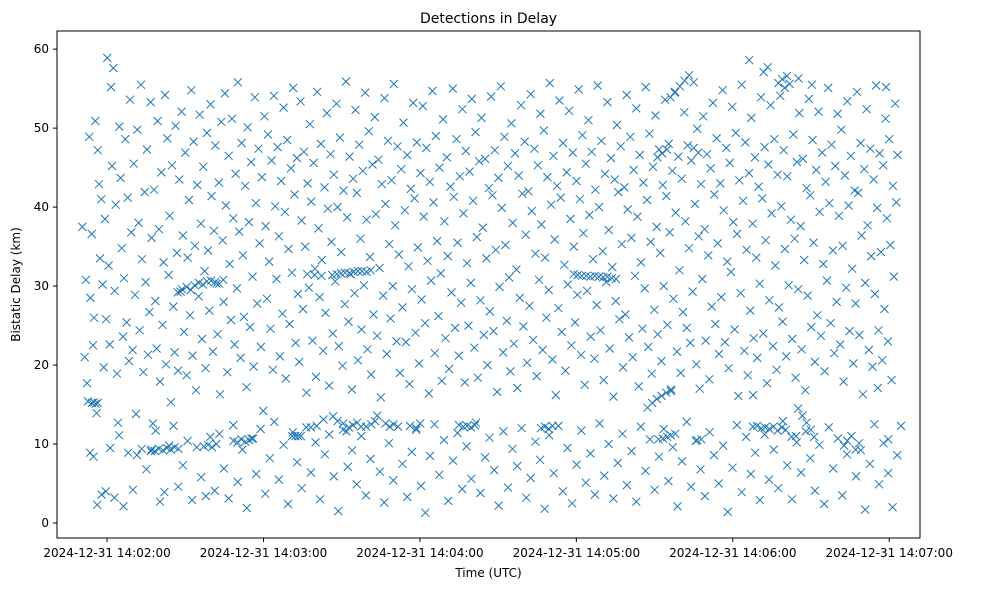  I want to click on y-tick-label: 20, so click(41, 365).